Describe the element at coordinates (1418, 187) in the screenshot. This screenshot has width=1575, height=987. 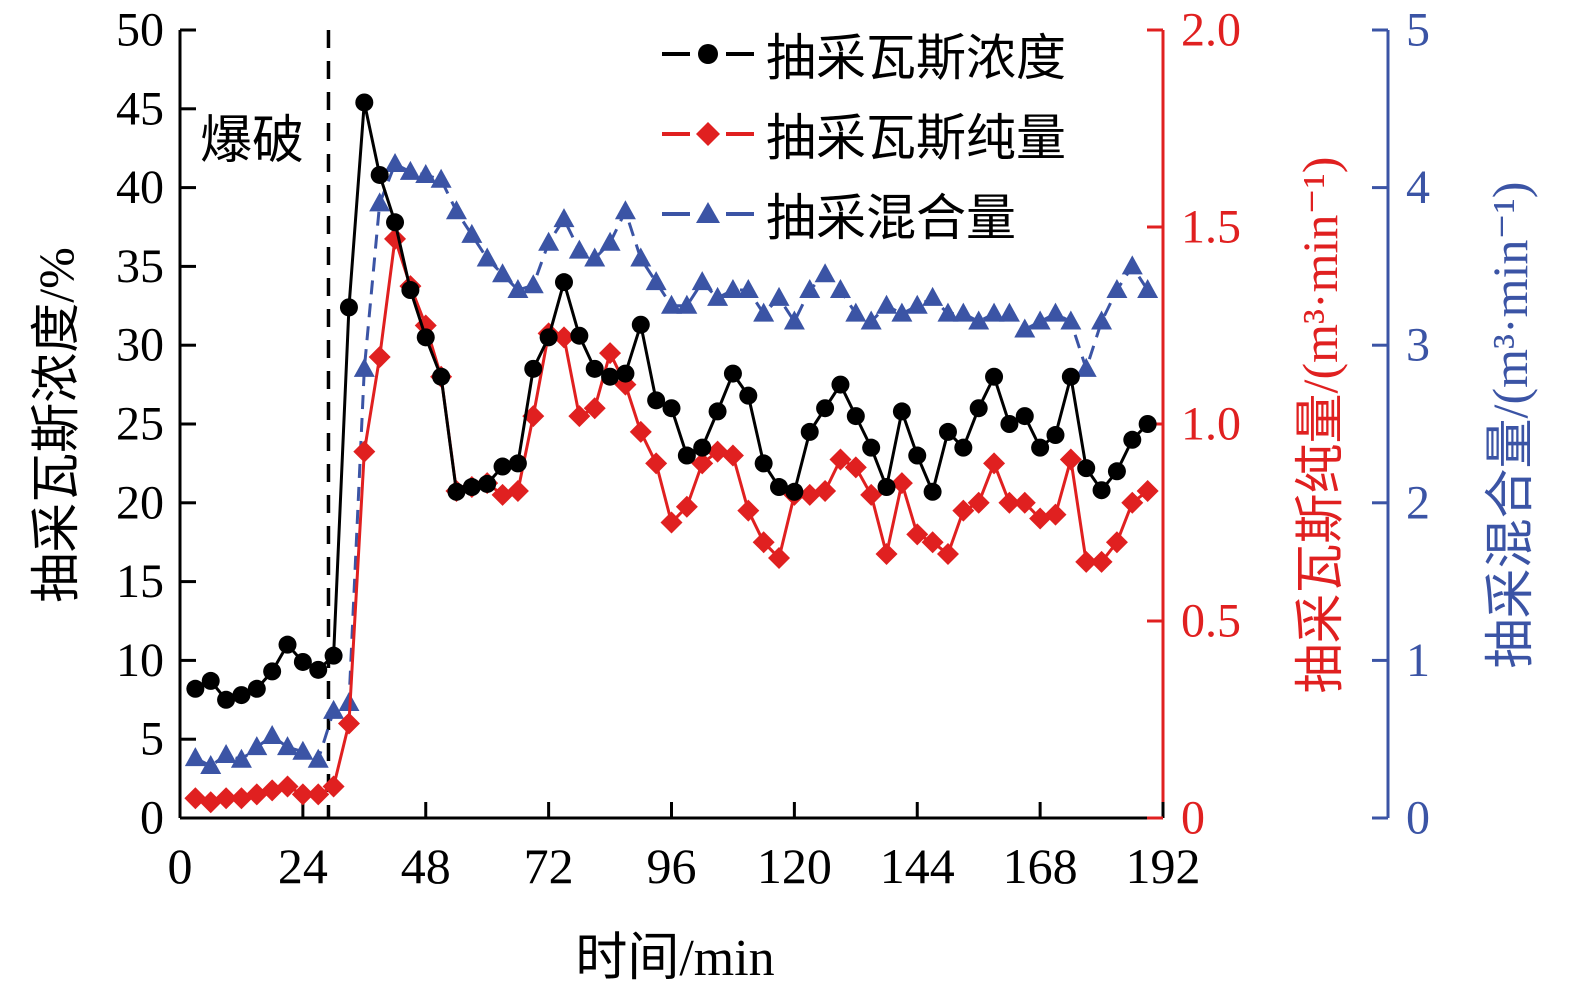
I see `svg-text: 4` at that location.